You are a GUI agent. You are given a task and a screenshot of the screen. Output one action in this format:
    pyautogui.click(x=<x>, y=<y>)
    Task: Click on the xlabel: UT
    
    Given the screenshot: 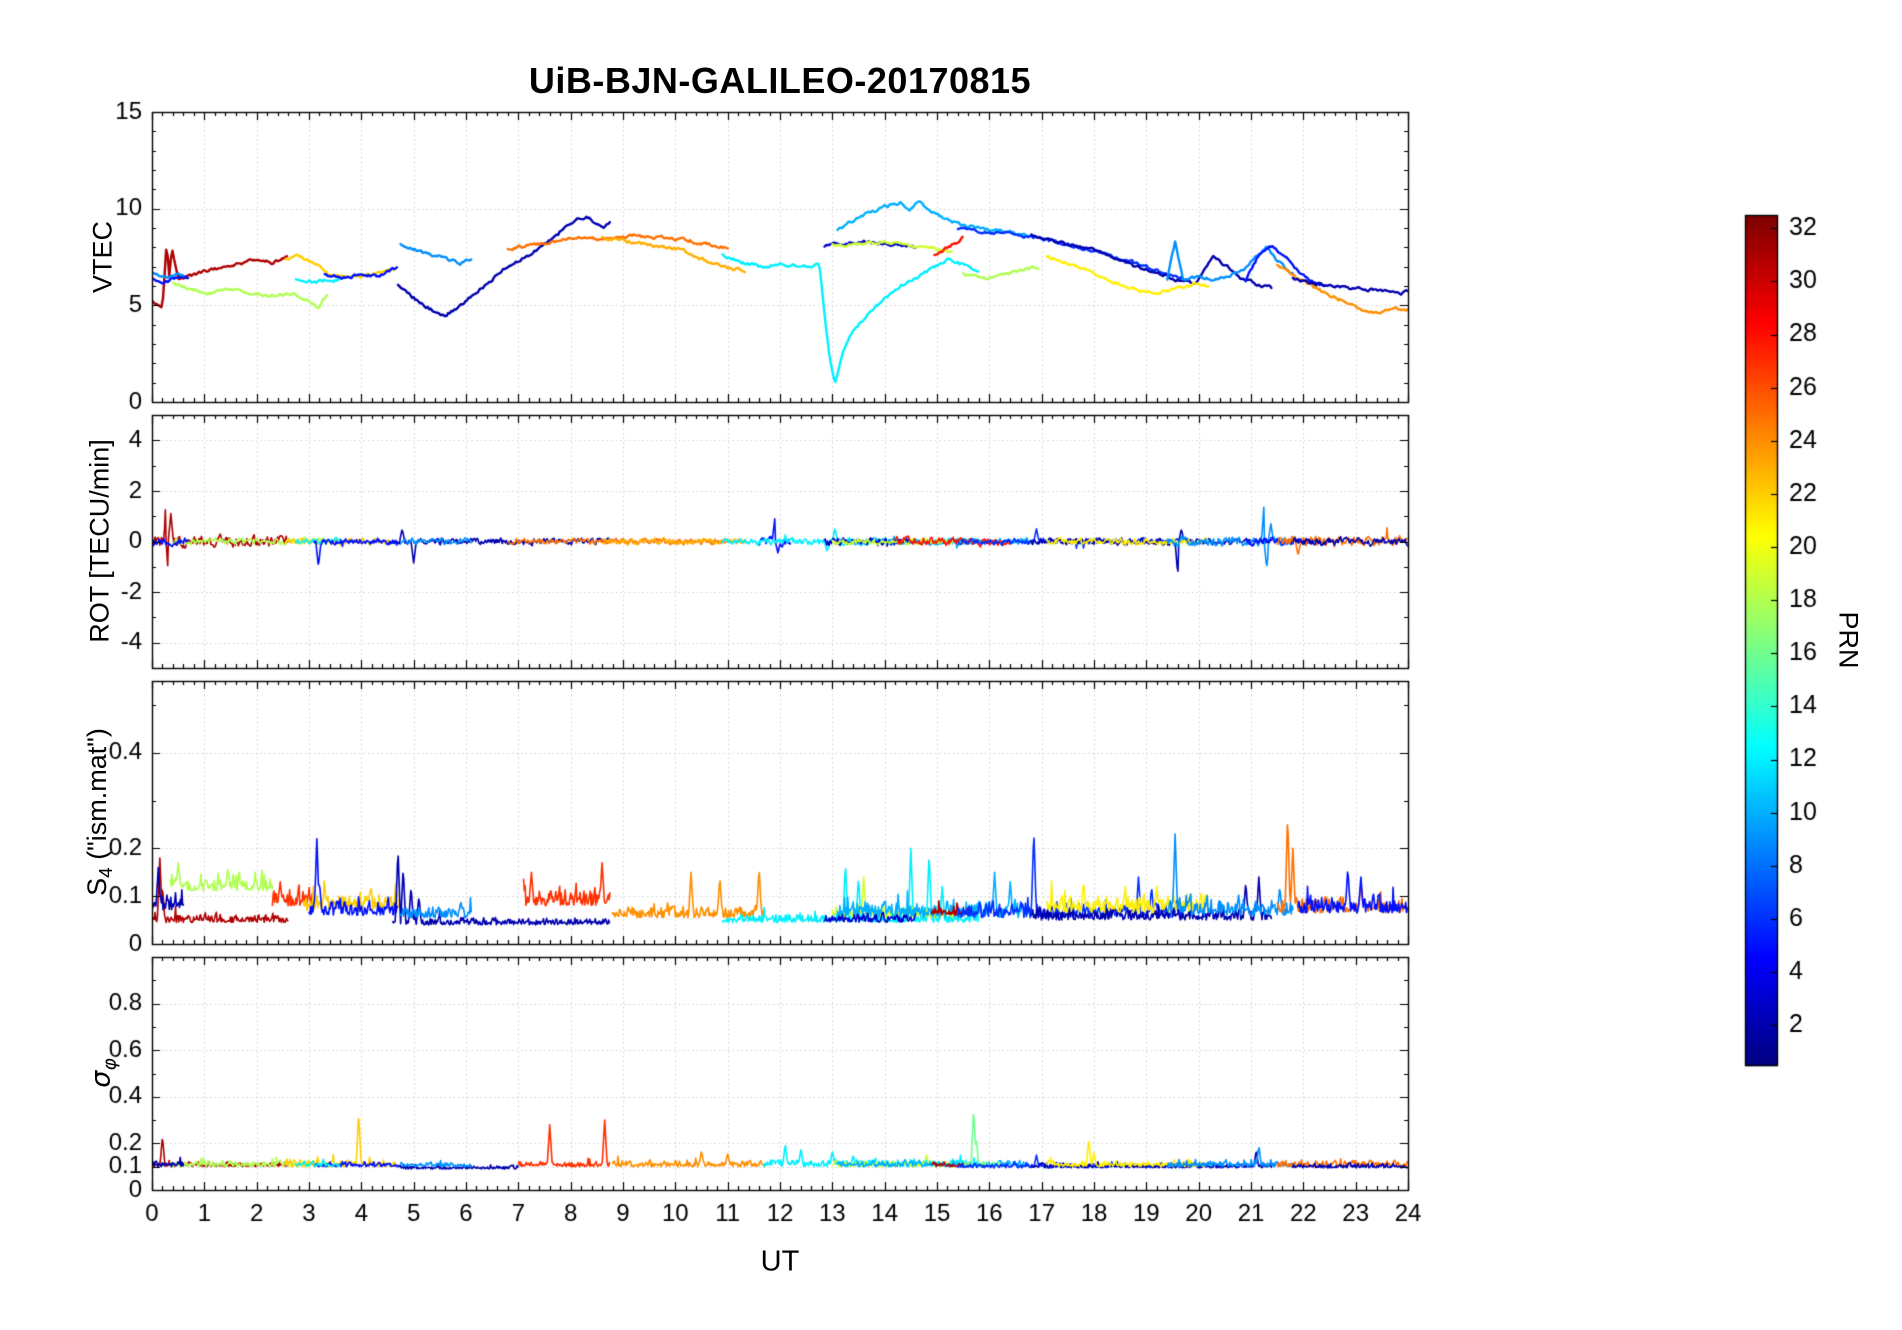 What is the action you would take?
    pyautogui.click(x=780, y=1261)
    